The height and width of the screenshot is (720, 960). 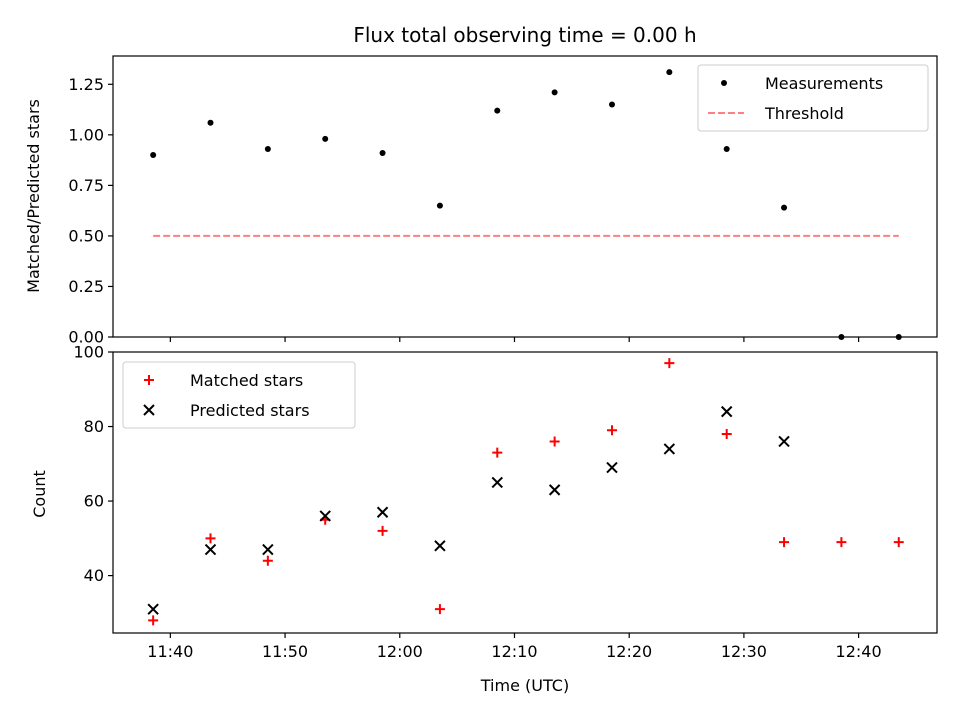 I want to click on legend-label: Predicted stars, so click(x=250, y=410).